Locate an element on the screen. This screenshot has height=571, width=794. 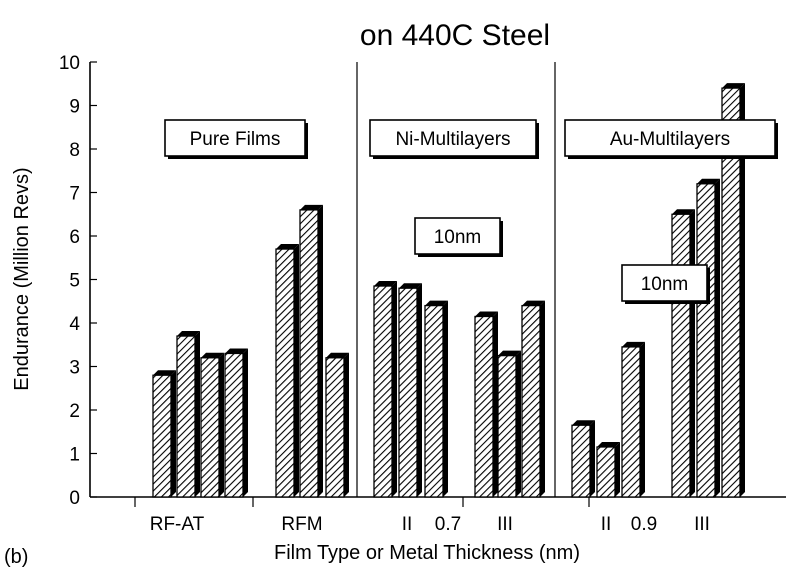
thickness-note-box-text: 10nm is located at coordinates (458, 237).